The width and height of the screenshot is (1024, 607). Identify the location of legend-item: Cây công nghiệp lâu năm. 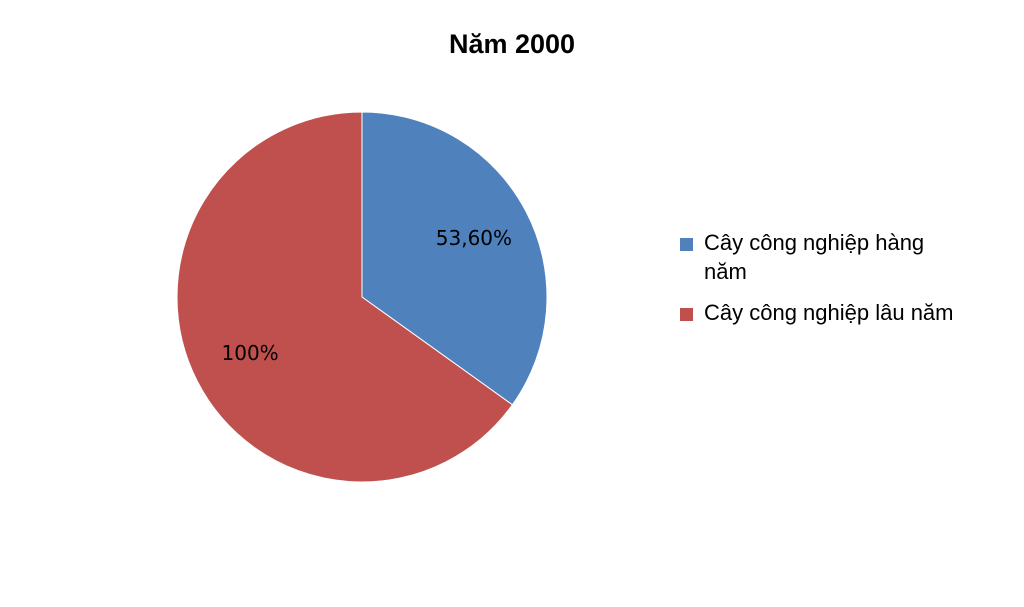
(825, 312).